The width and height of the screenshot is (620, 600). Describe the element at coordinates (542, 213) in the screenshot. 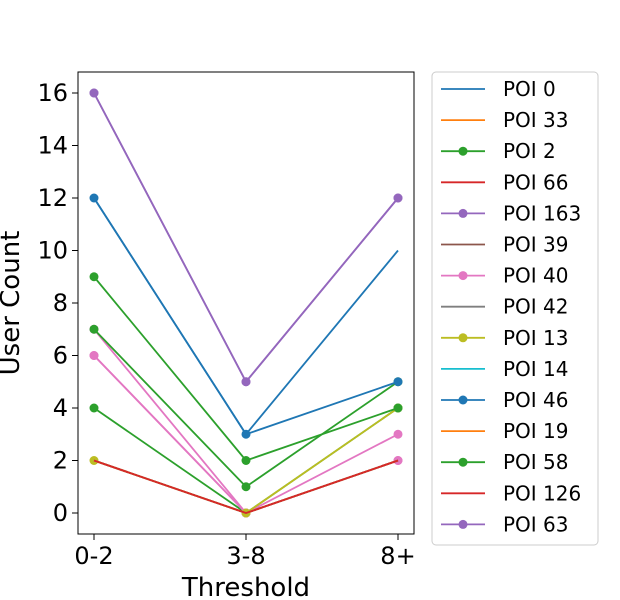

I see `legend-label-4: POI 163` at that location.